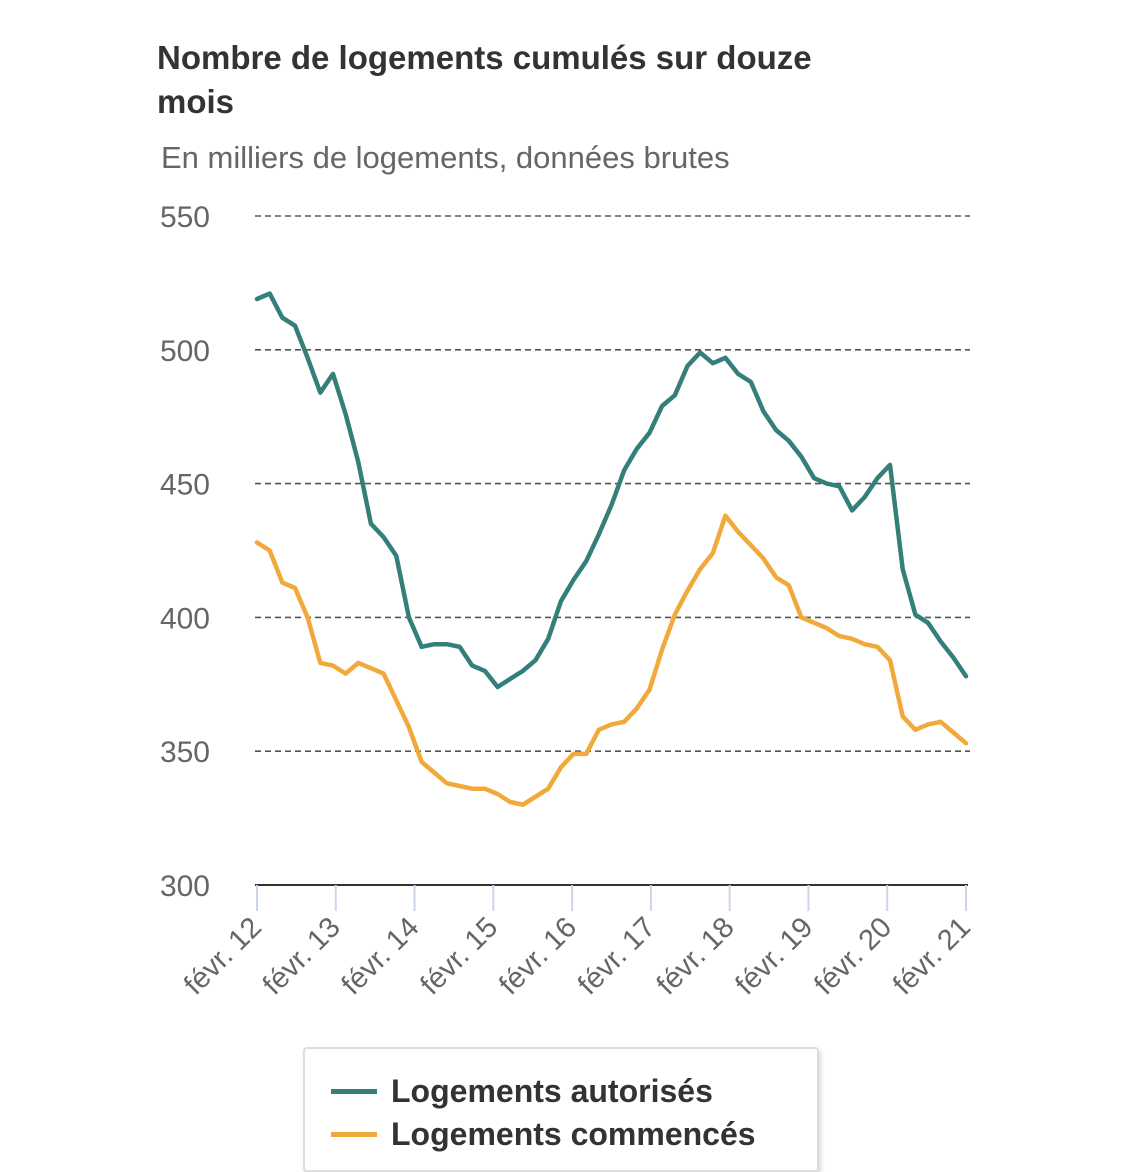  I want to click on y-tick-label-550: 550, so click(185, 217).